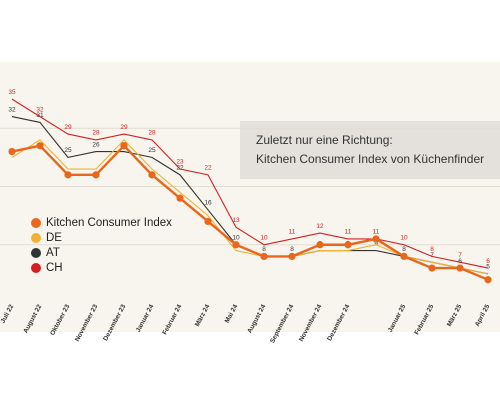 Image resolution: width=500 pixels, height=420 pixels. What do you see at coordinates (54, 238) in the screenshot?
I see `legend-label: DE` at bounding box center [54, 238].